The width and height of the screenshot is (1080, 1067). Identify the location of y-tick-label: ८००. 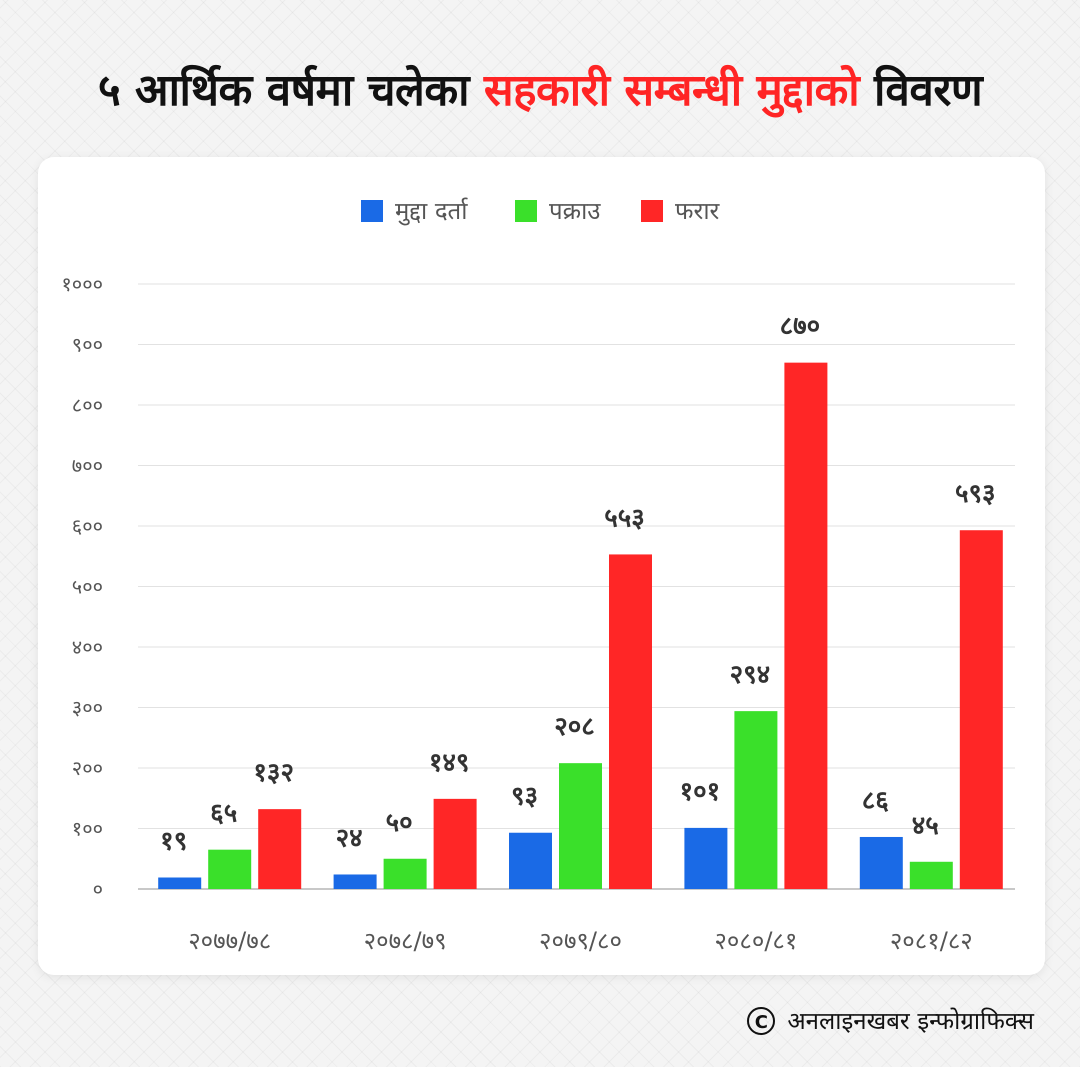
(87, 405).